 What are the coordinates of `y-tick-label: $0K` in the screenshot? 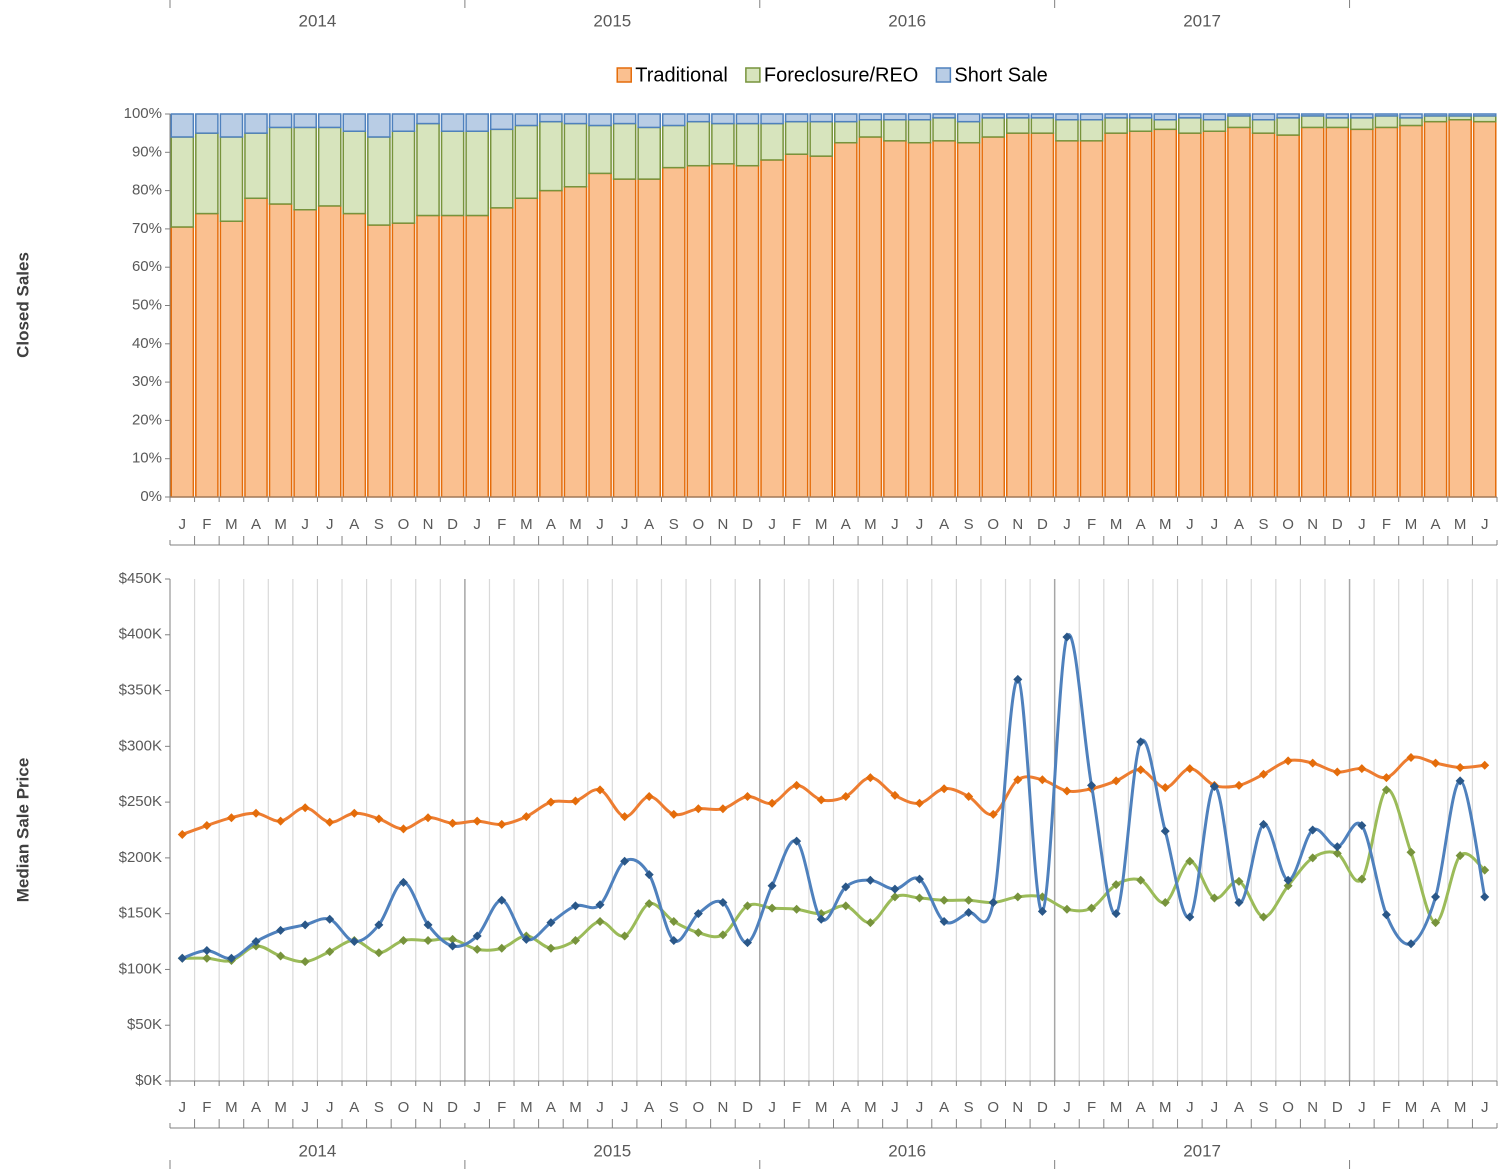 It's located at (148, 1080).